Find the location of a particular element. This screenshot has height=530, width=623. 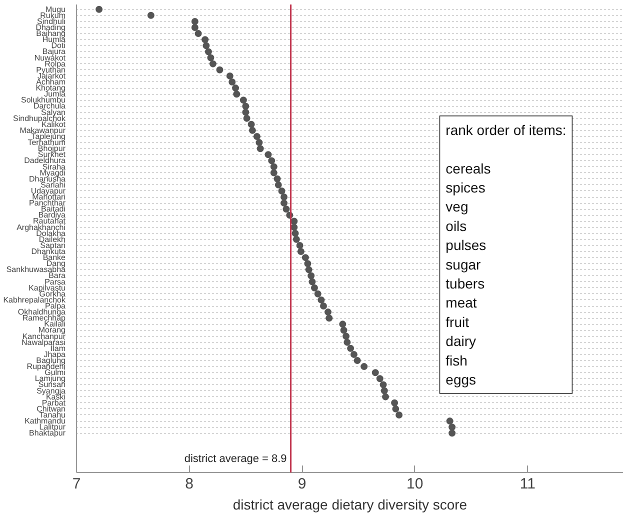

text: rank order of items: cereals spices veg oils pulses sugar tubers meat fruit dairy fish eggs is located at coordinates (506, 255).